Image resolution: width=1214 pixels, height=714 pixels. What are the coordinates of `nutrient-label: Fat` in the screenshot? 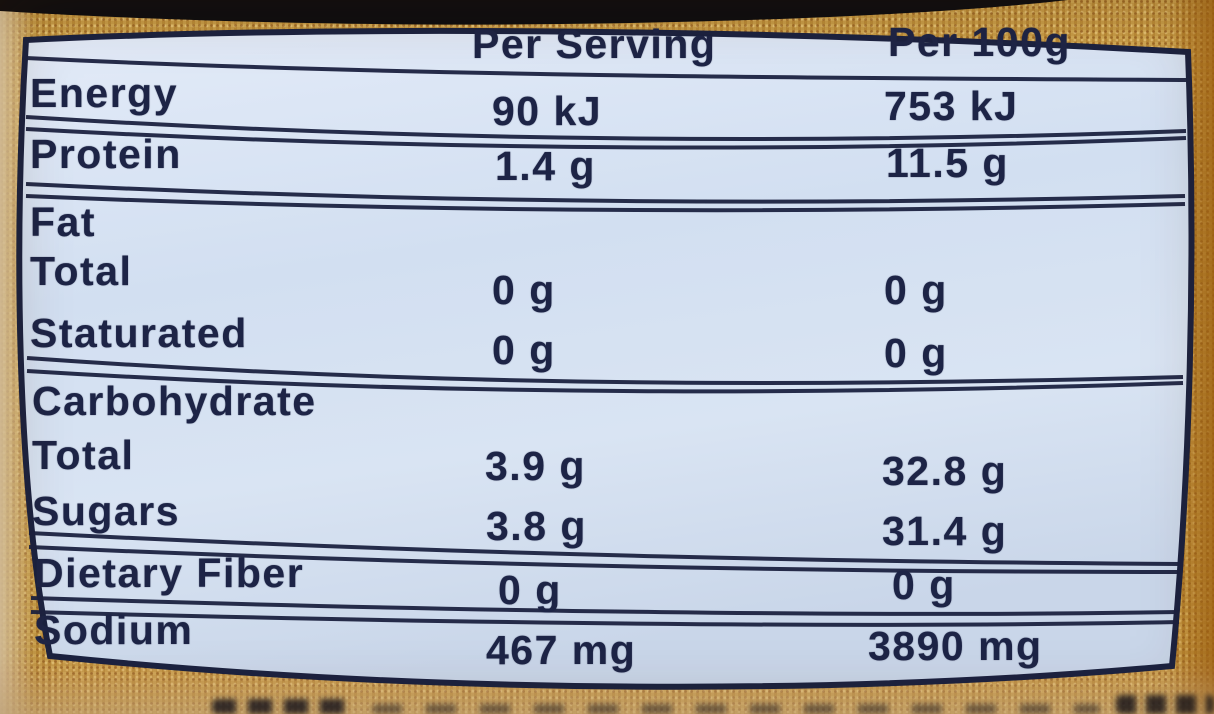 It's located at (63, 222).